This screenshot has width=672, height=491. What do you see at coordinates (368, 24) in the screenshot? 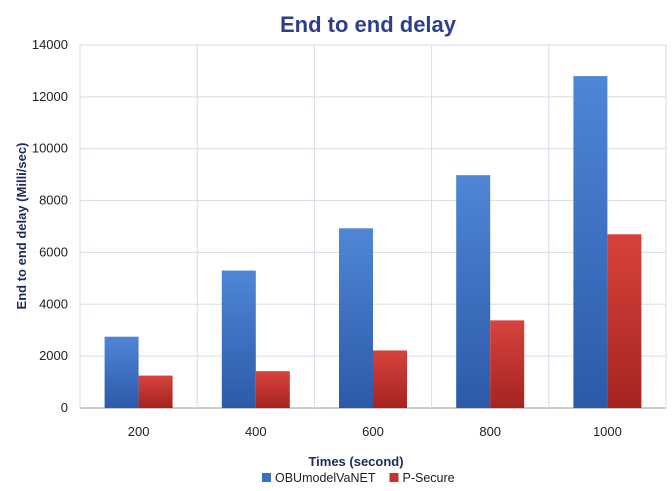
I see `chart-title: End to end delay` at bounding box center [368, 24].